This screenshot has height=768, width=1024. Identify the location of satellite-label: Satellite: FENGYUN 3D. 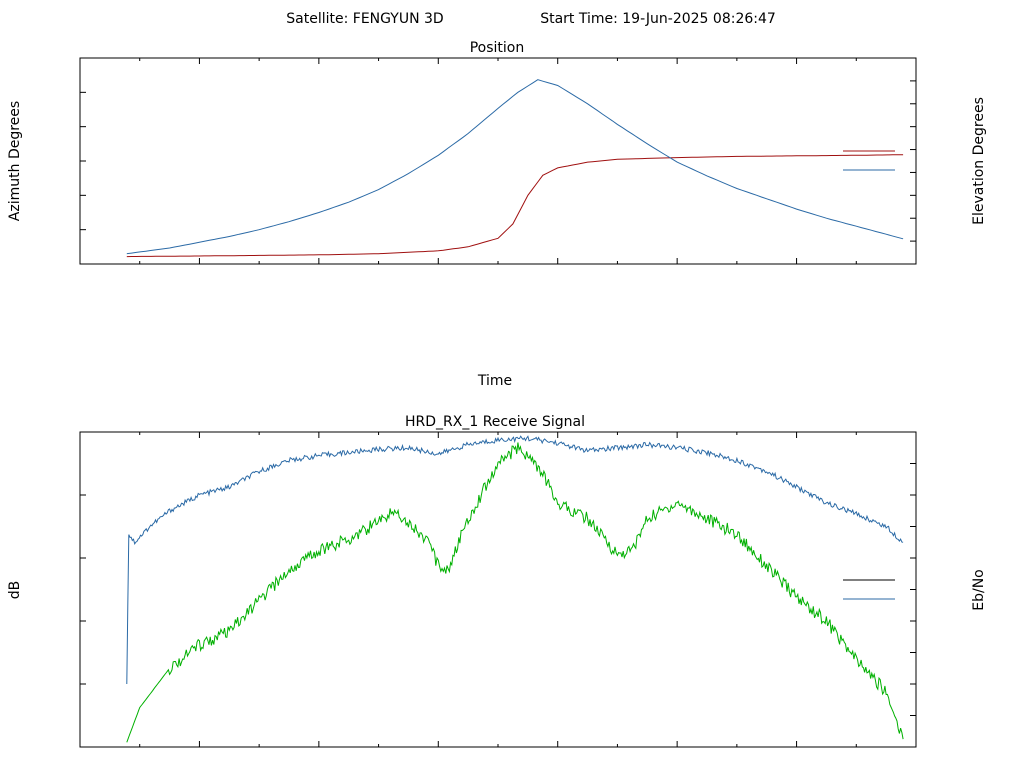
(364, 19).